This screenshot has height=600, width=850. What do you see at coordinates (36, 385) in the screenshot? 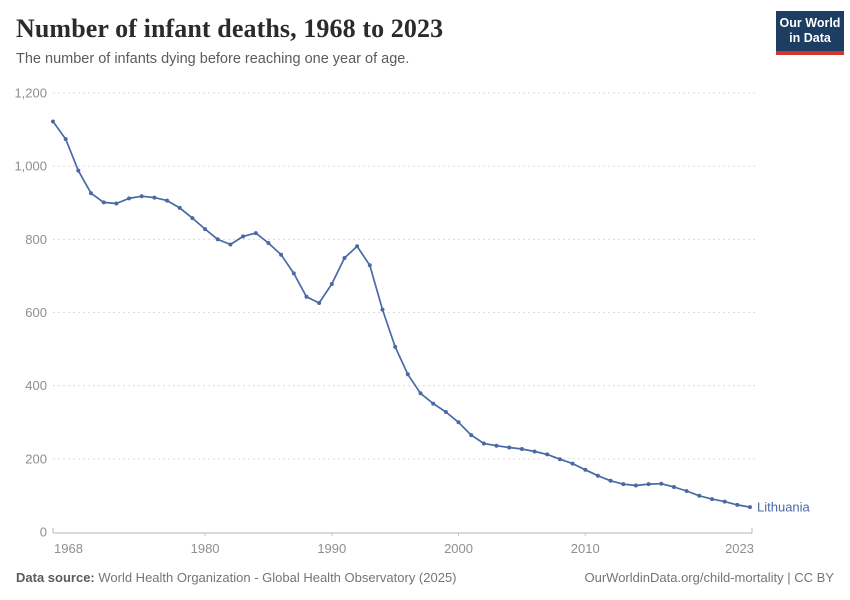
I see `y-tick-label: 400` at bounding box center [36, 385].